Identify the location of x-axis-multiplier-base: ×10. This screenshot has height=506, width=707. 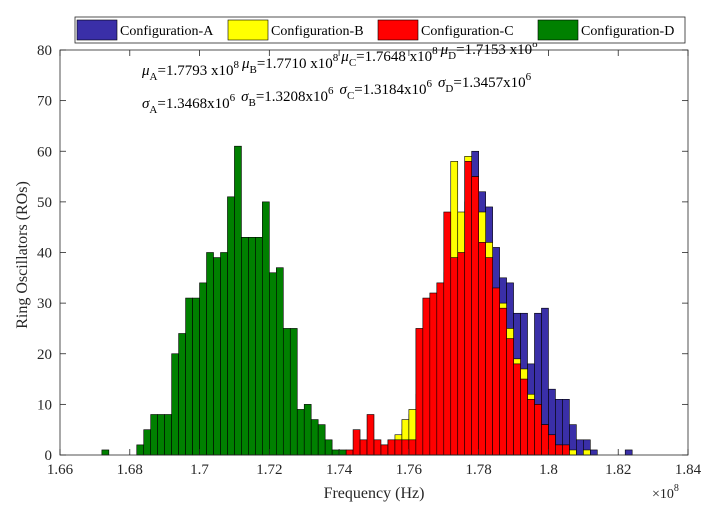
(663, 494).